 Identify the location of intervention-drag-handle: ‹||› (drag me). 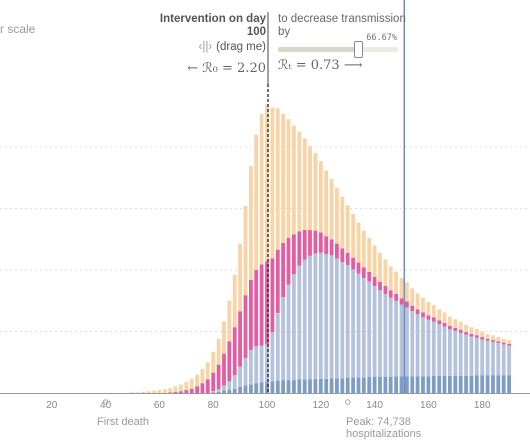
(208, 47).